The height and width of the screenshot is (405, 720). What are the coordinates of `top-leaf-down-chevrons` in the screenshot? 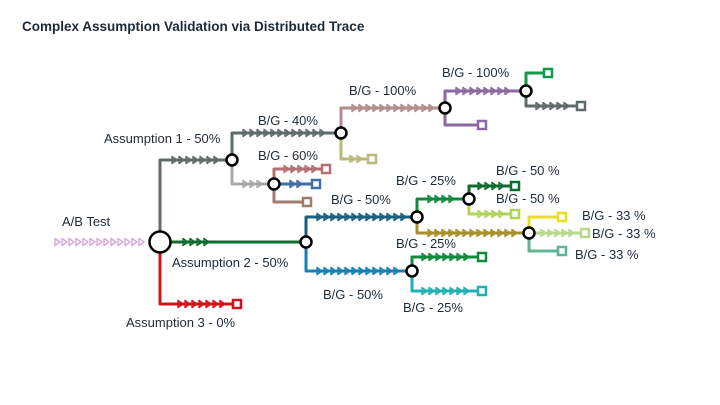 It's located at (552, 106).